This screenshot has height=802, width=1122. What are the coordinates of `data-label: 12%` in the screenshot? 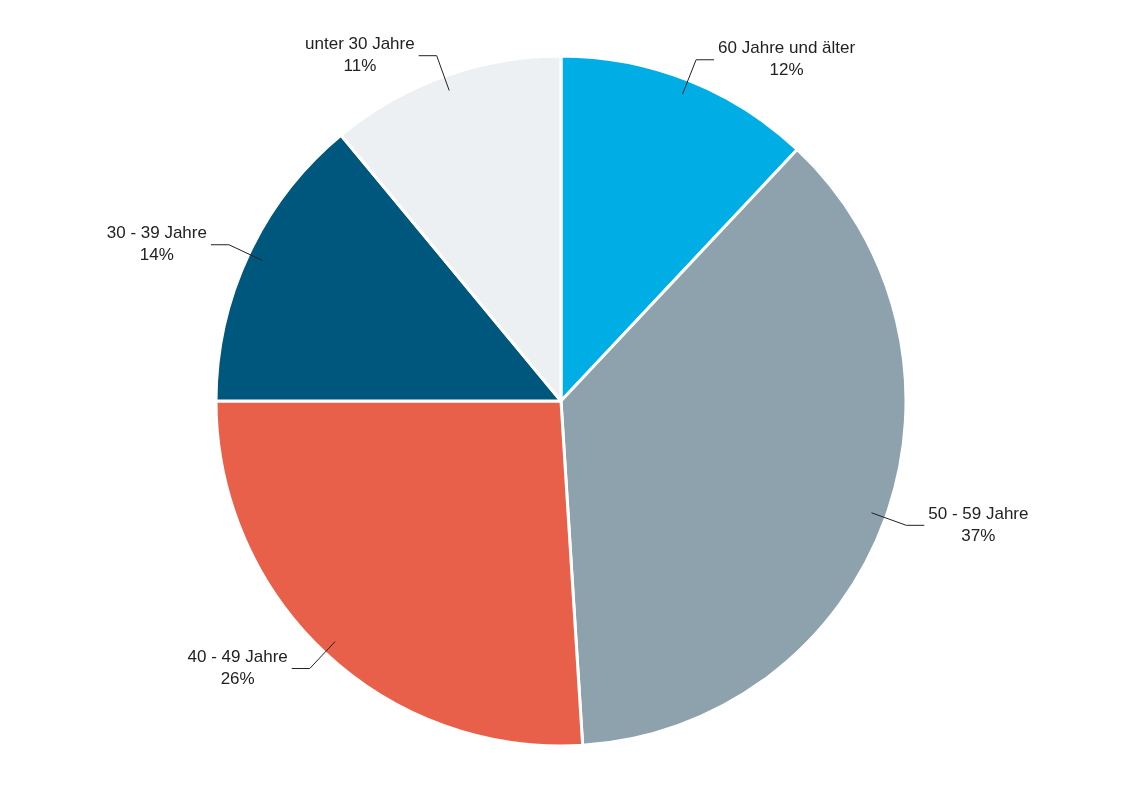 It's located at (786, 70).